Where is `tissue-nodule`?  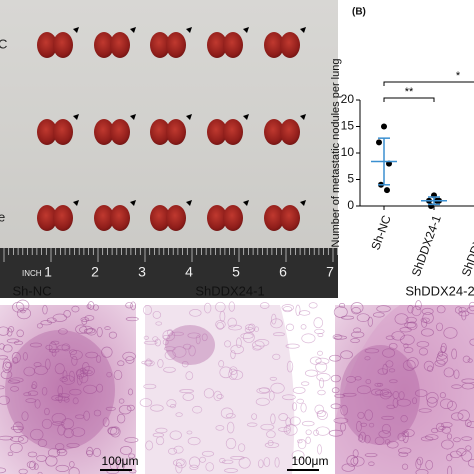
tissue-nodule is located at coordinates (60, 390).